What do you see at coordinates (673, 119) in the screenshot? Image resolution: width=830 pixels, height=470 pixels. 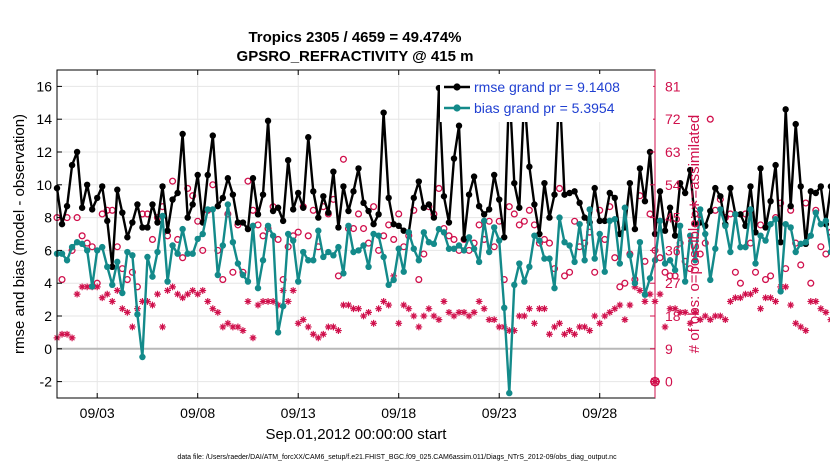 I see `y2-tick-label: 72` at bounding box center [673, 119].